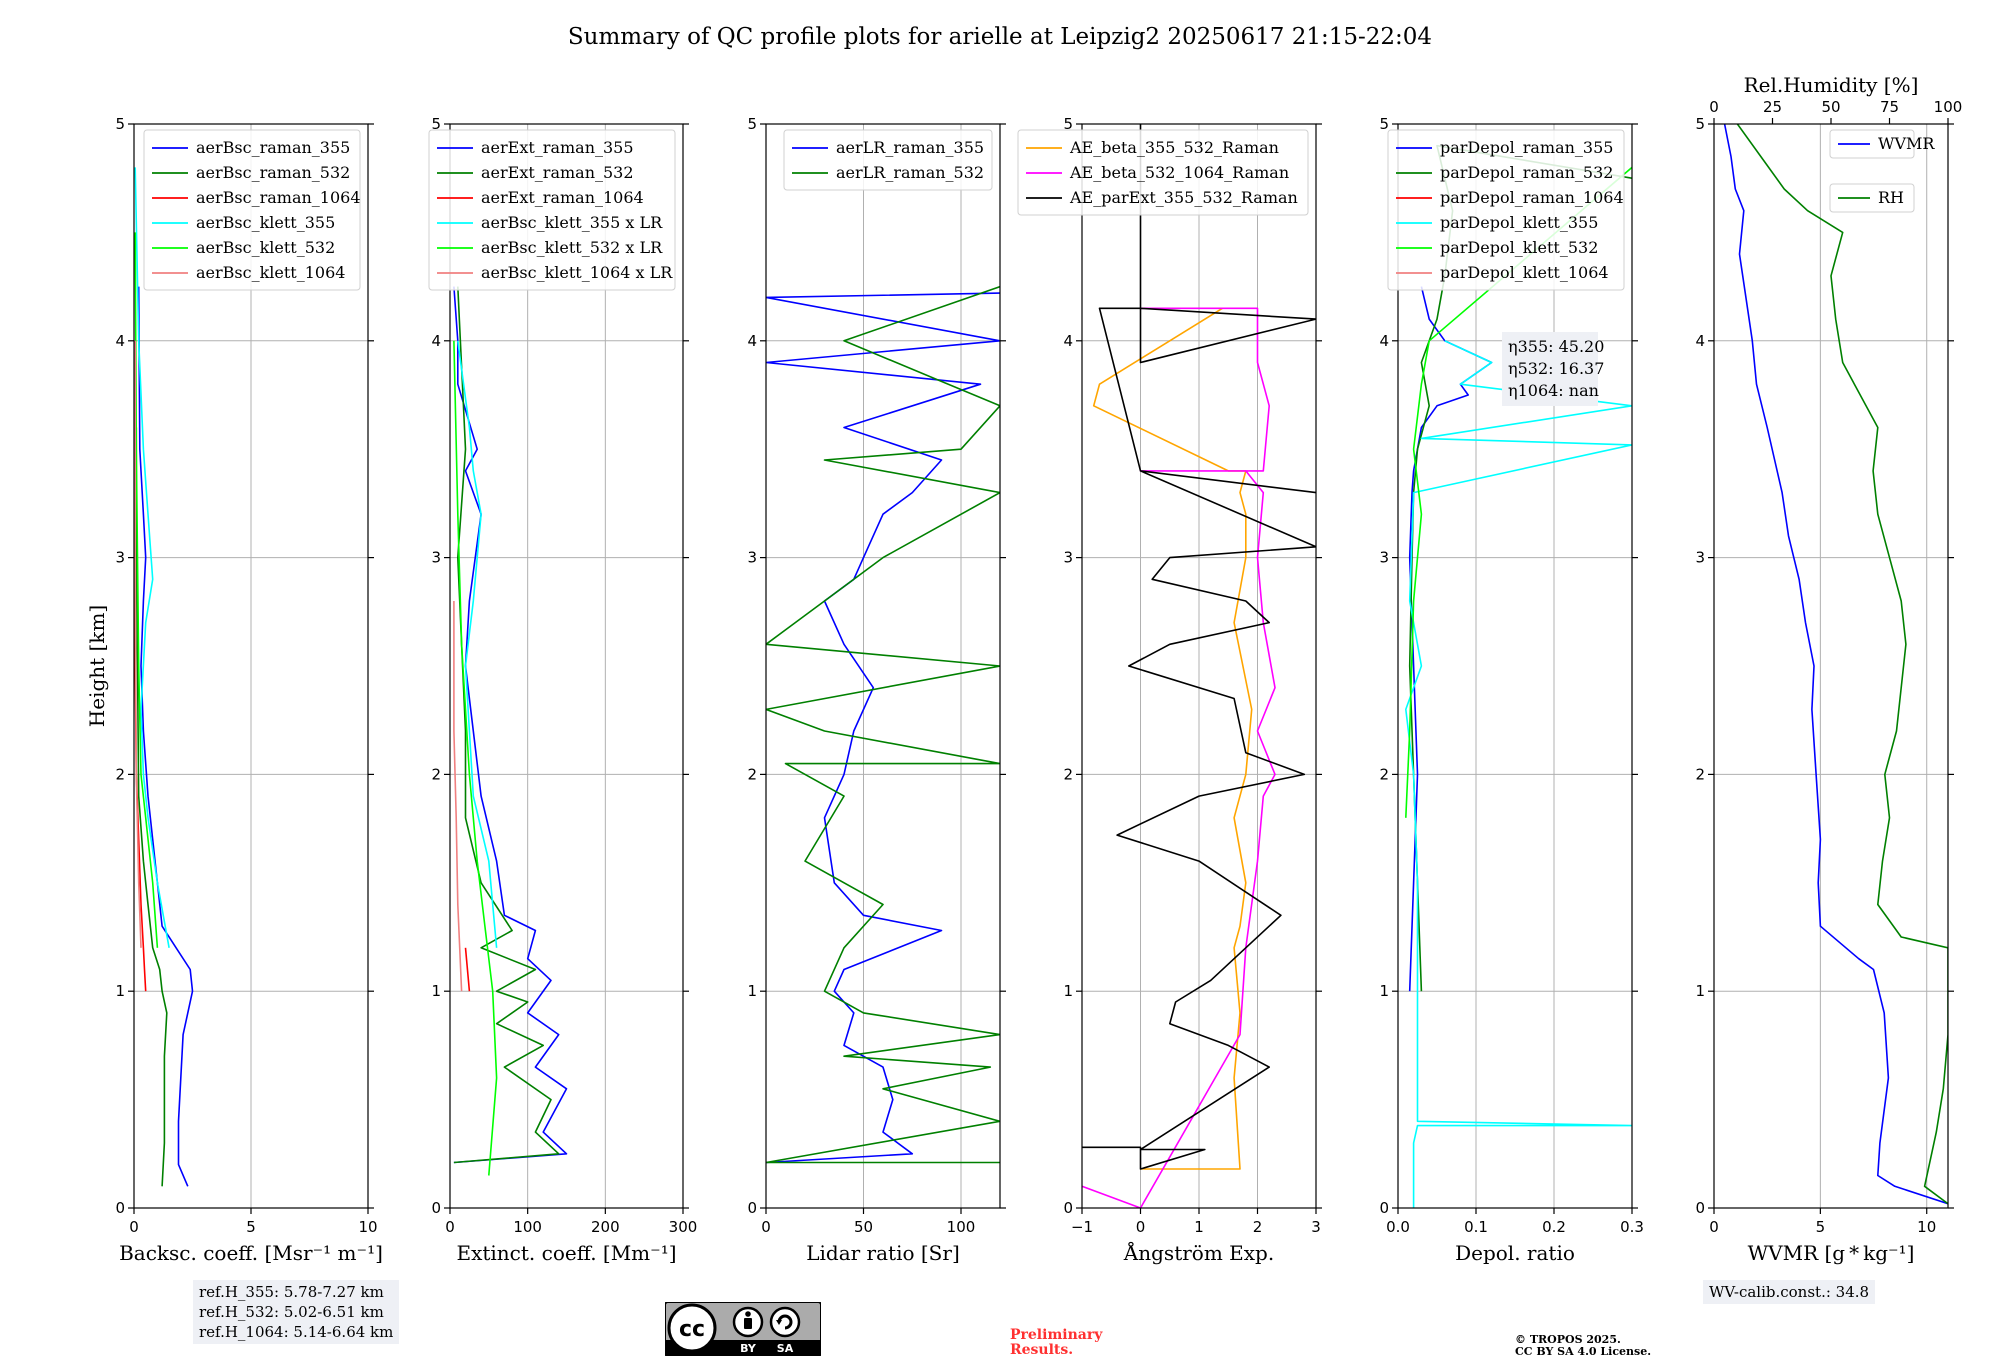 This screenshot has height=1360, width=2000. I want to click on legend-label: parDepol_klett_1064, so click(1524, 272).